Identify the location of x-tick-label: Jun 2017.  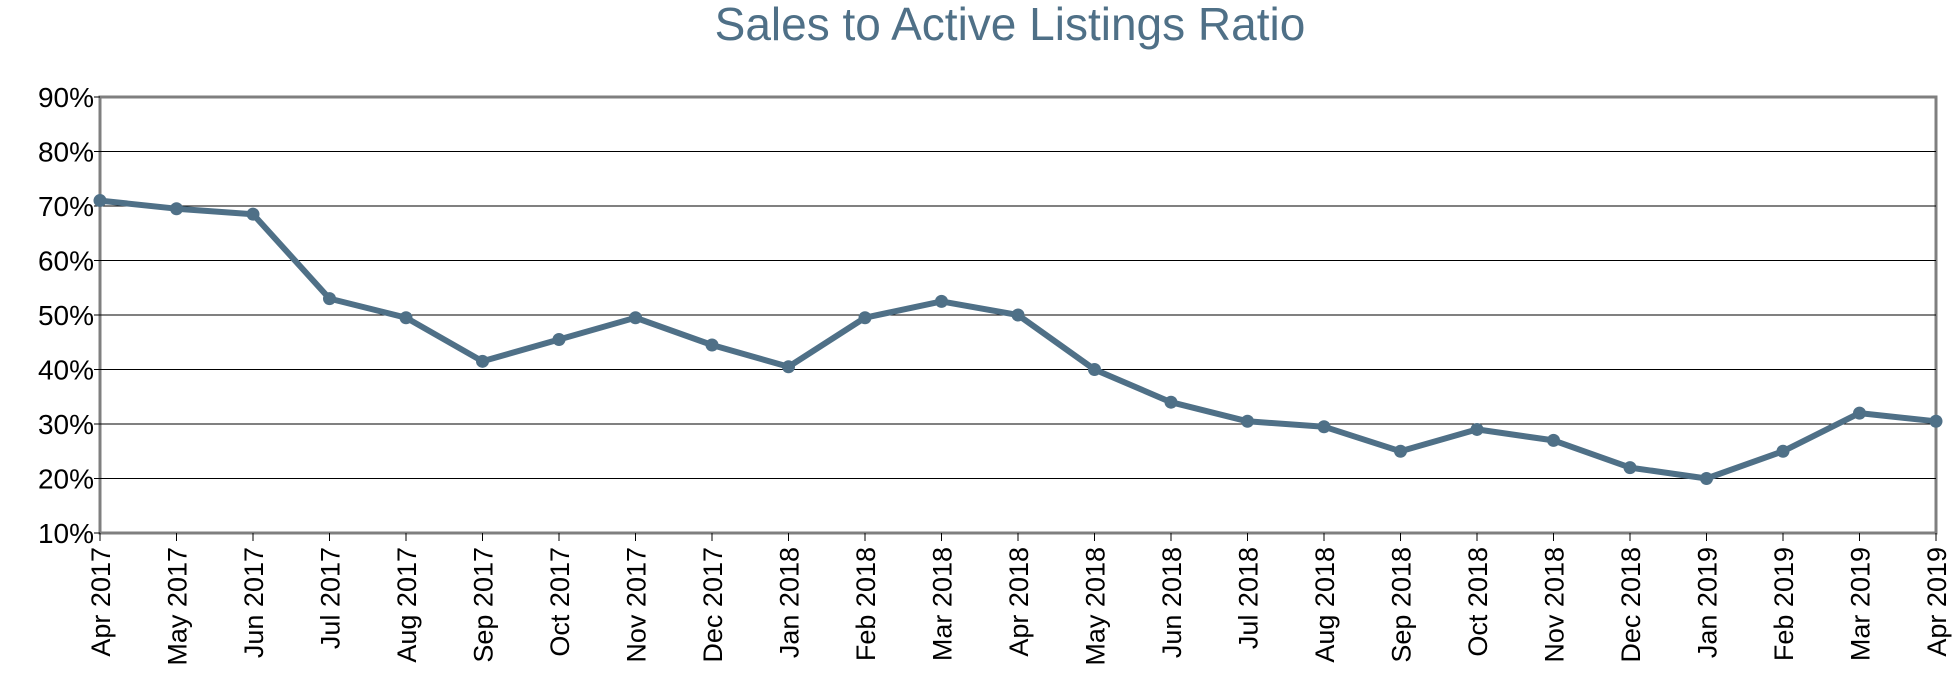
(254, 602).